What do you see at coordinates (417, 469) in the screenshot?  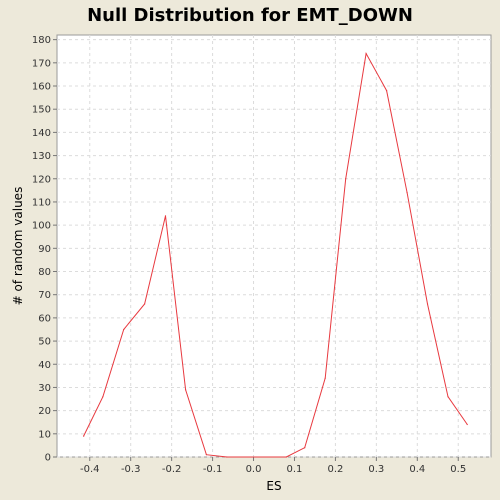 I see `x-tick-label: 0.4` at bounding box center [417, 469].